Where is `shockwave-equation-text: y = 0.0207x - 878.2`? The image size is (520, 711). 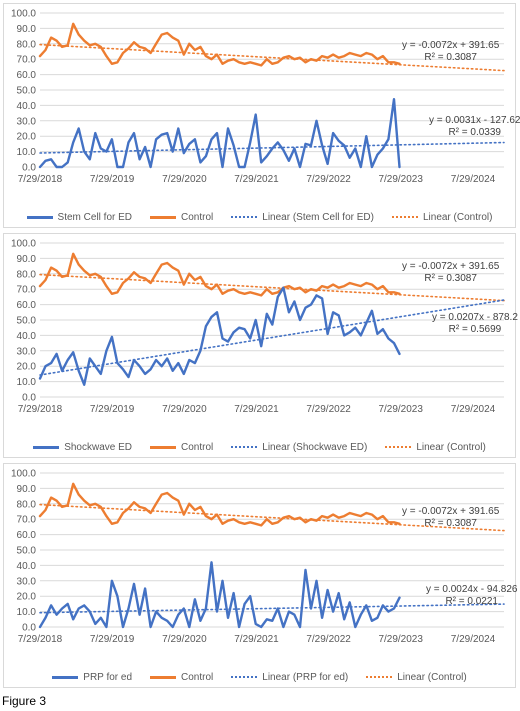
shockwave-equation-text: y = 0.0207x - 878.2 is located at coordinates (475, 317).